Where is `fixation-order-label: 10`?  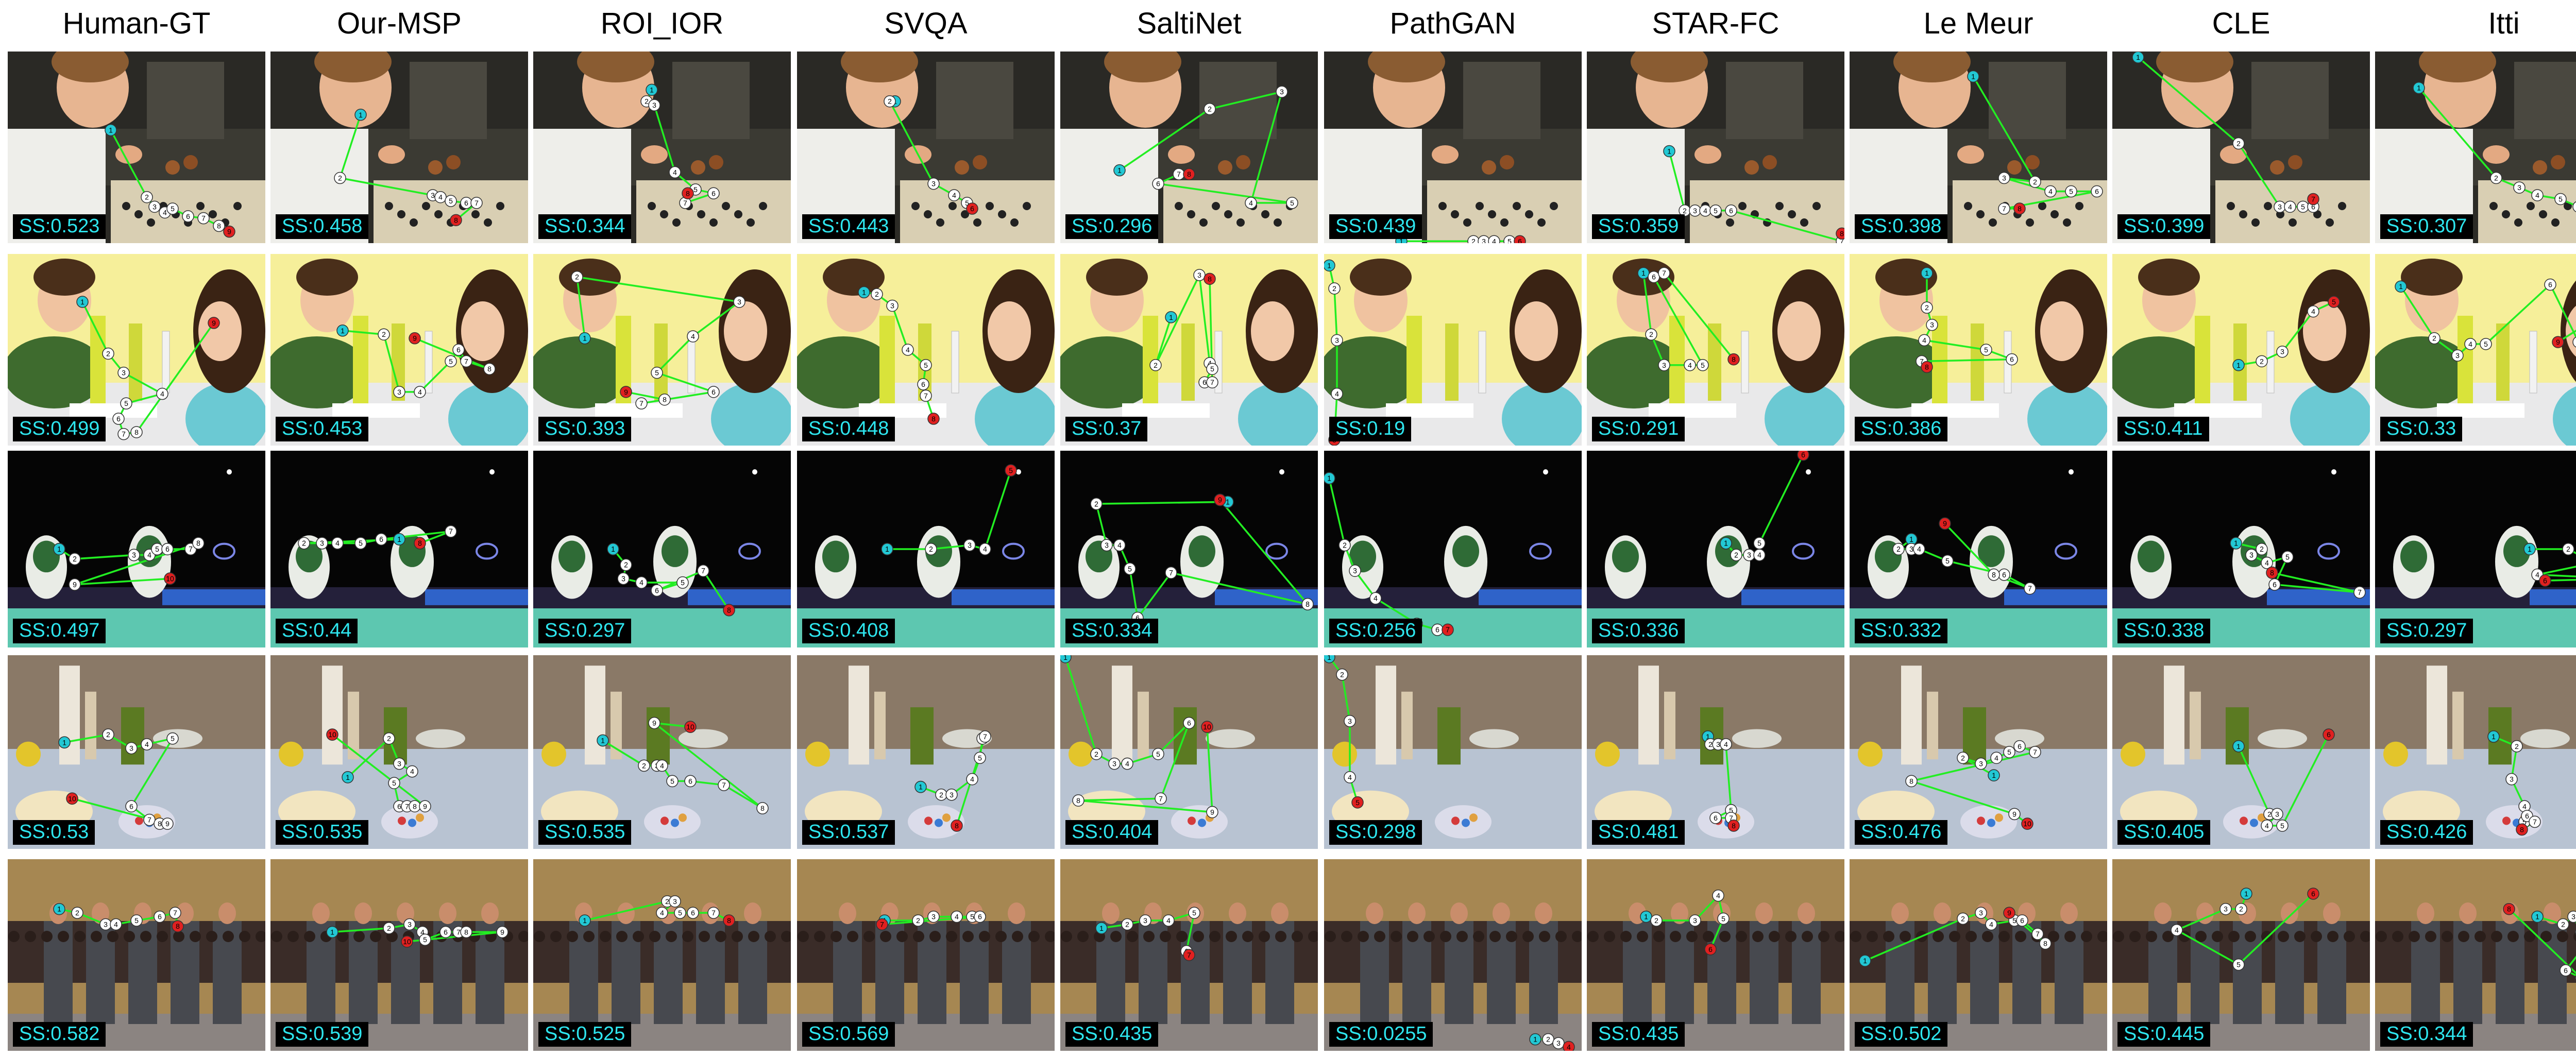
fixation-order-label: 10 is located at coordinates (72, 798).